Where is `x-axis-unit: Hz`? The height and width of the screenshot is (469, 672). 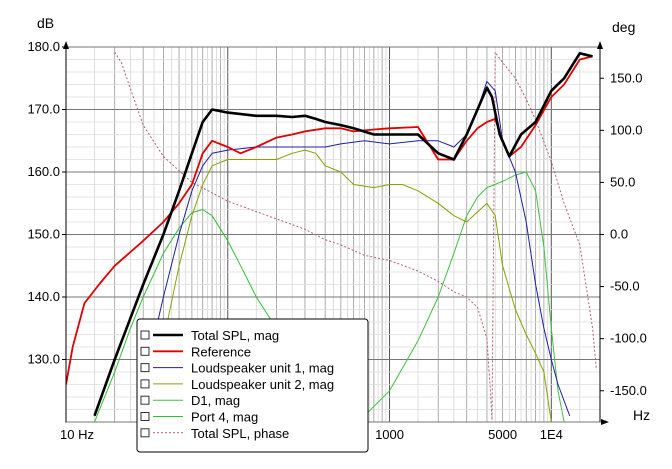
x-axis-unit: Hz is located at coordinates (641, 415).